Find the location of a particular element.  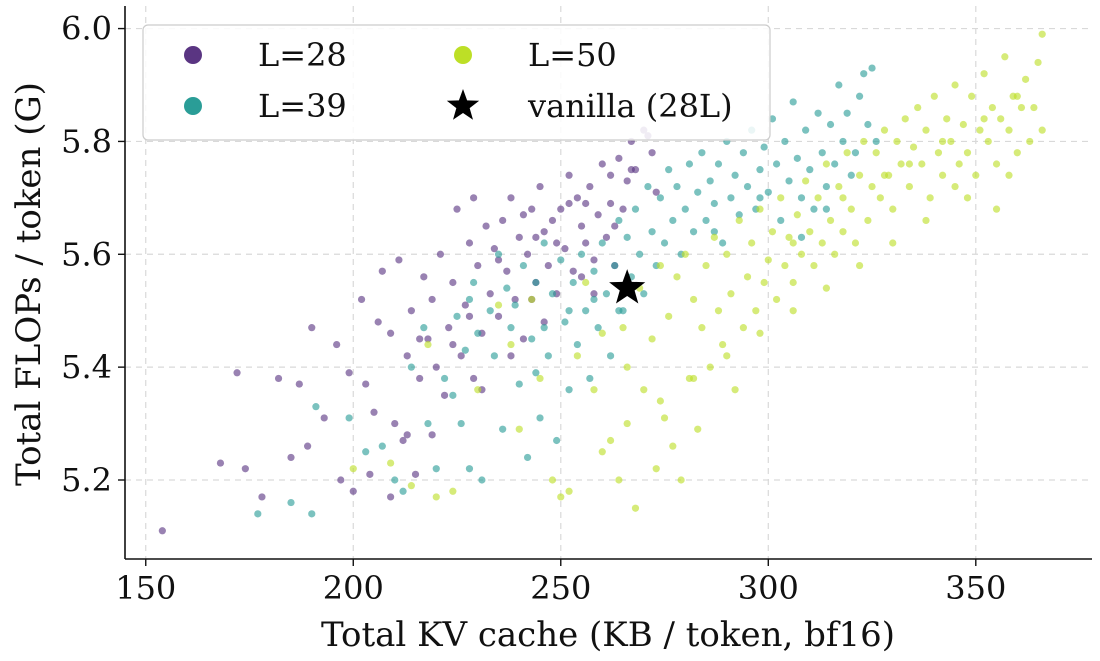

x-tick-label: 150 is located at coordinates (145, 588).